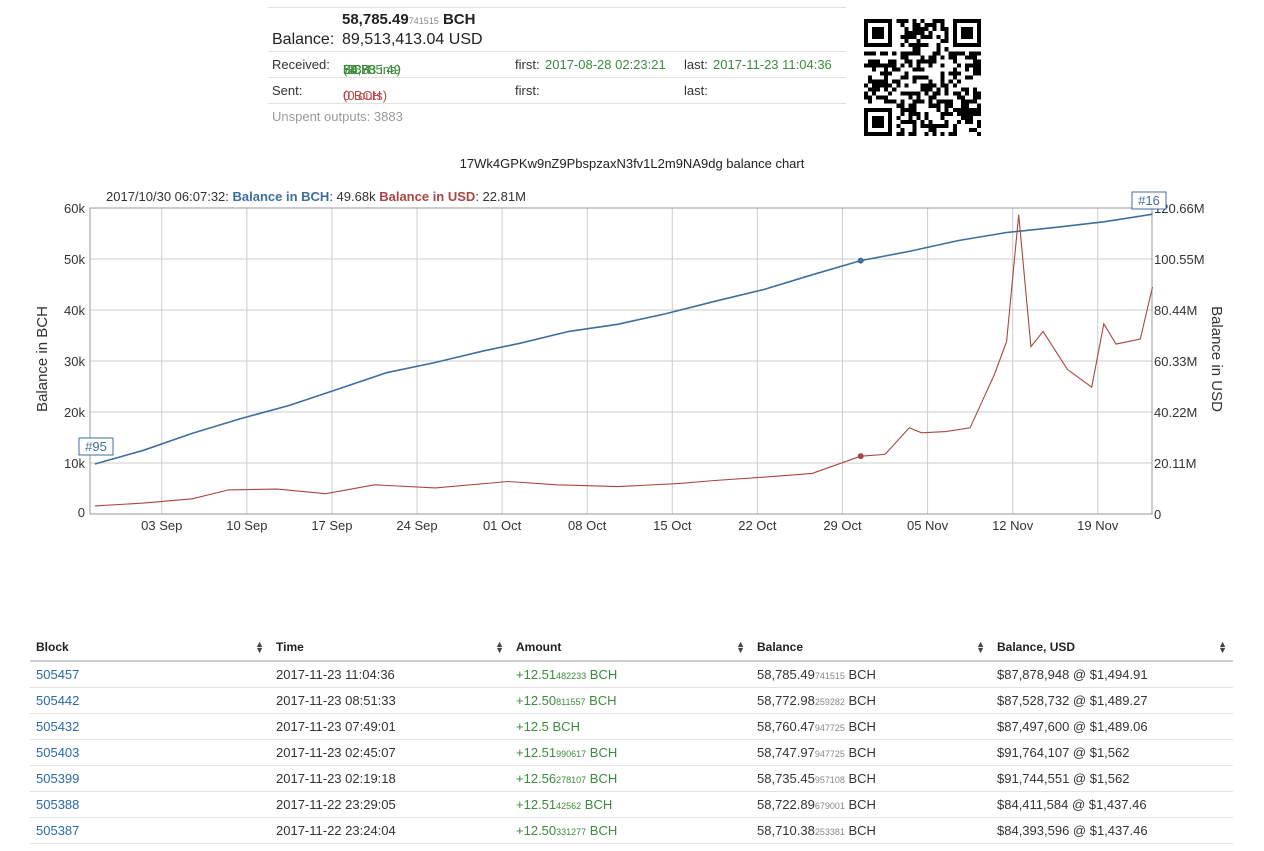 The image size is (1264, 851). What do you see at coordinates (375, 19) in the screenshot?
I see `balance-bch-main: 58,785.49` at bounding box center [375, 19].